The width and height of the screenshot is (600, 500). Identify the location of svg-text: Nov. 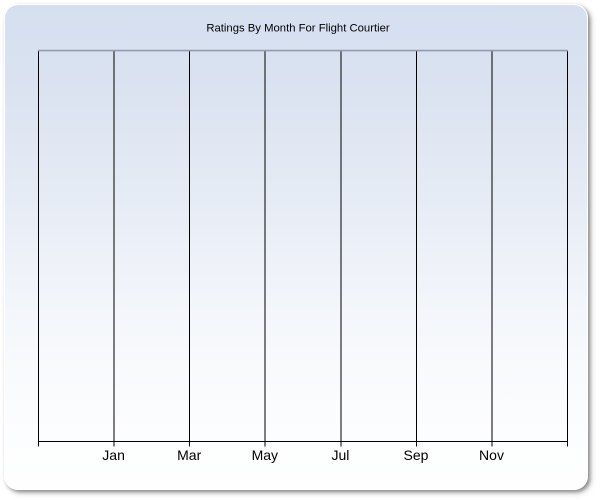
(491, 455).